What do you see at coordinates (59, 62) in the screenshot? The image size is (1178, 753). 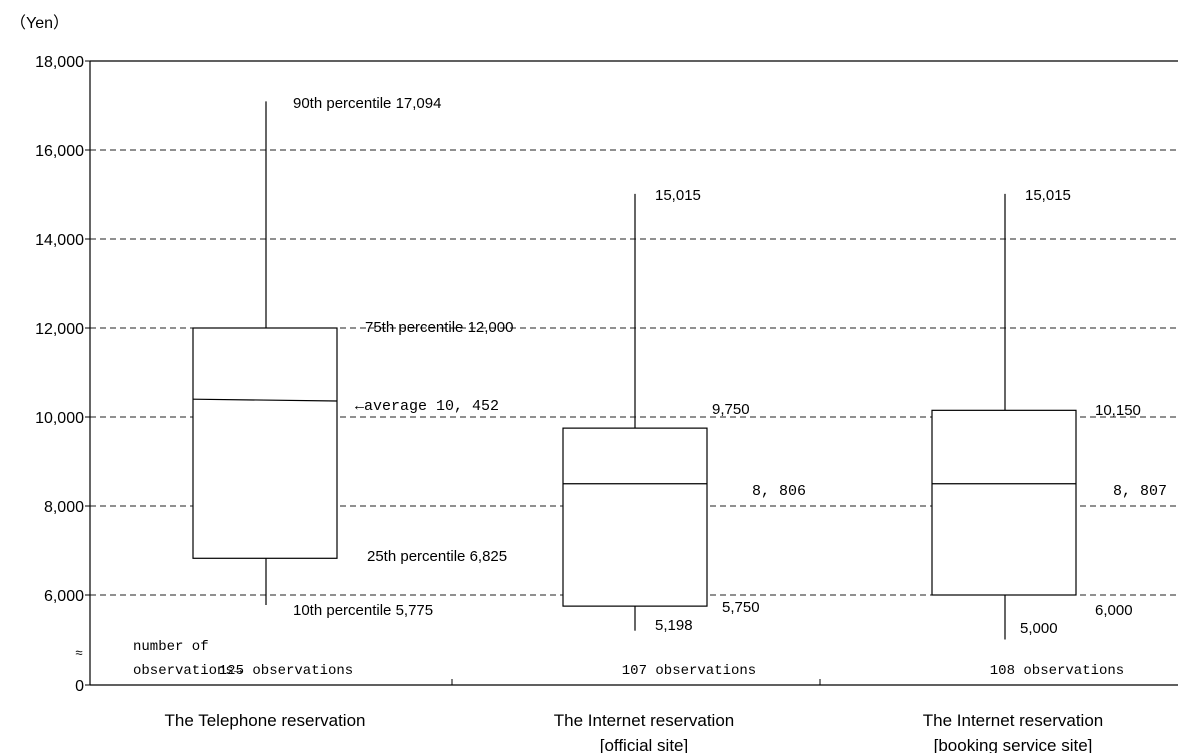 I see `y-tick-label: 18,000` at bounding box center [59, 62].